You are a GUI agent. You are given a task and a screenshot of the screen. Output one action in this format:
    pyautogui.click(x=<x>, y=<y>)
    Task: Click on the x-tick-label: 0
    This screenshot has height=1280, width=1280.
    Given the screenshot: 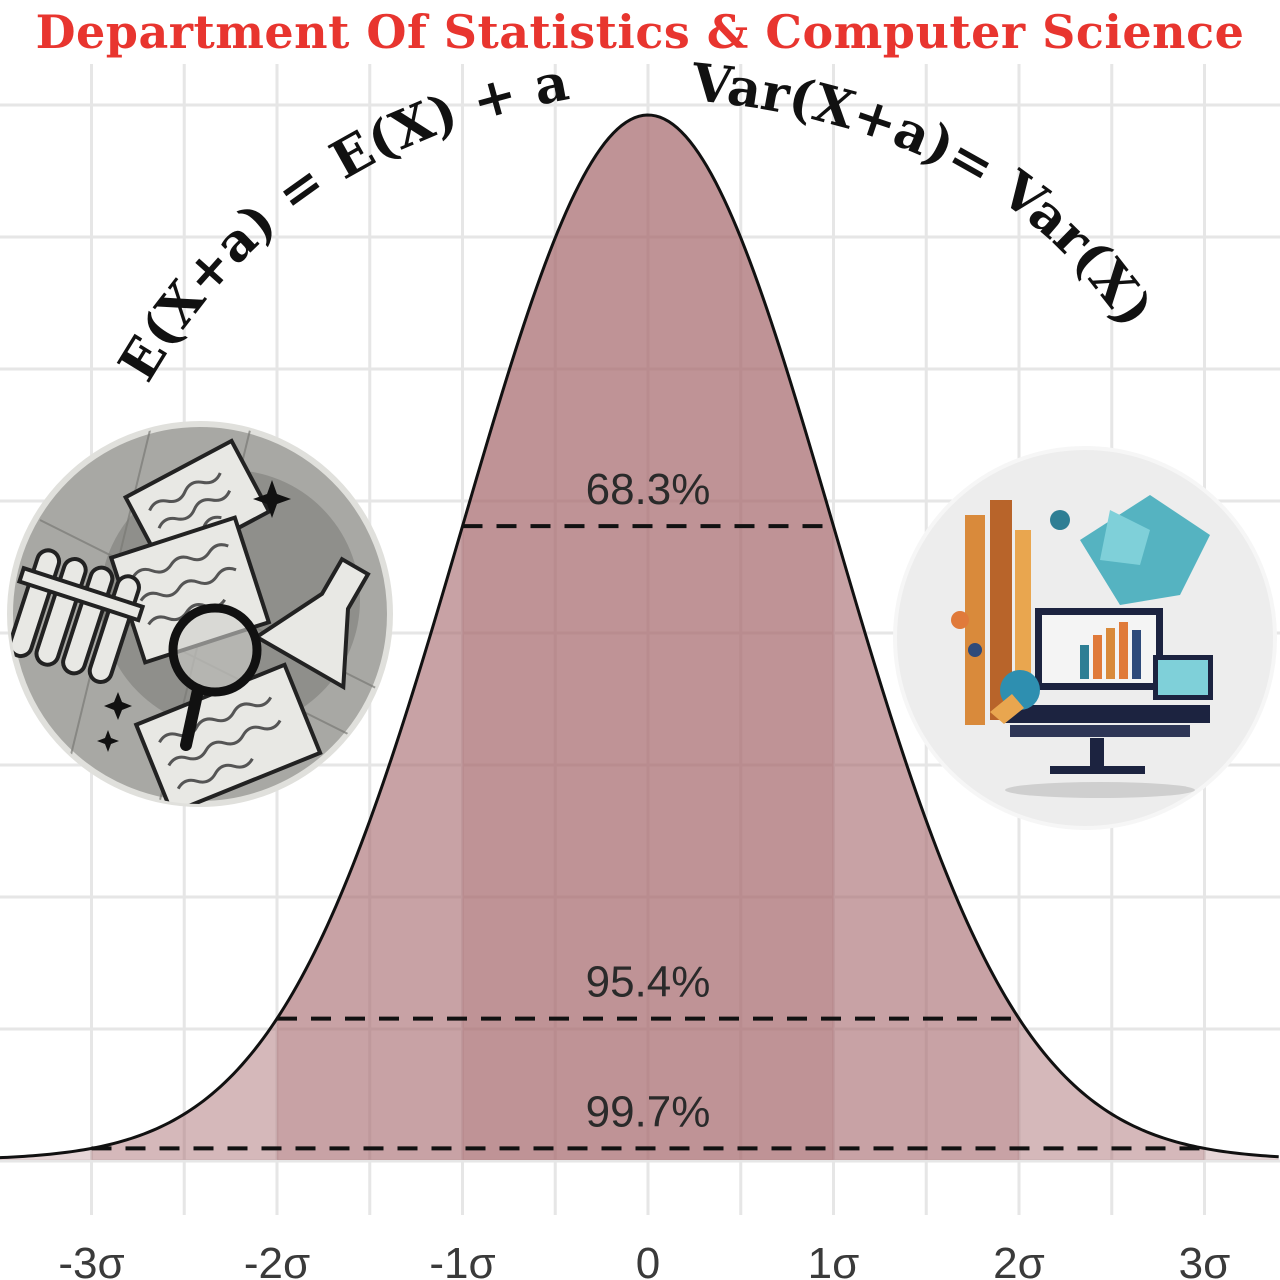 What is the action you would take?
    pyautogui.click(x=648, y=1259)
    